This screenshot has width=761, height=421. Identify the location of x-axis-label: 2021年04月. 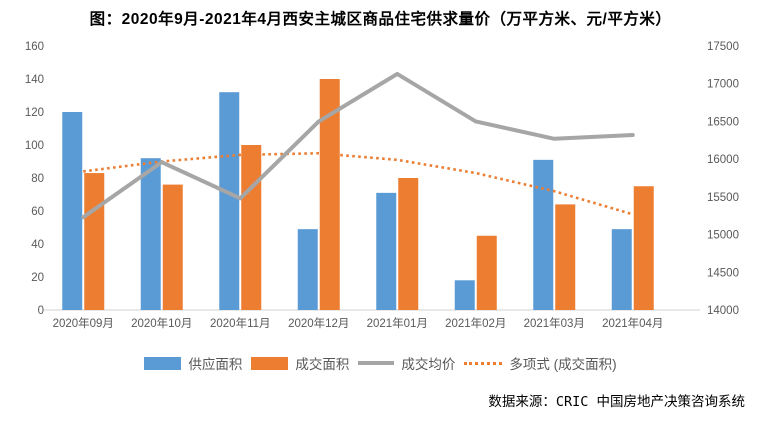
(632, 323).